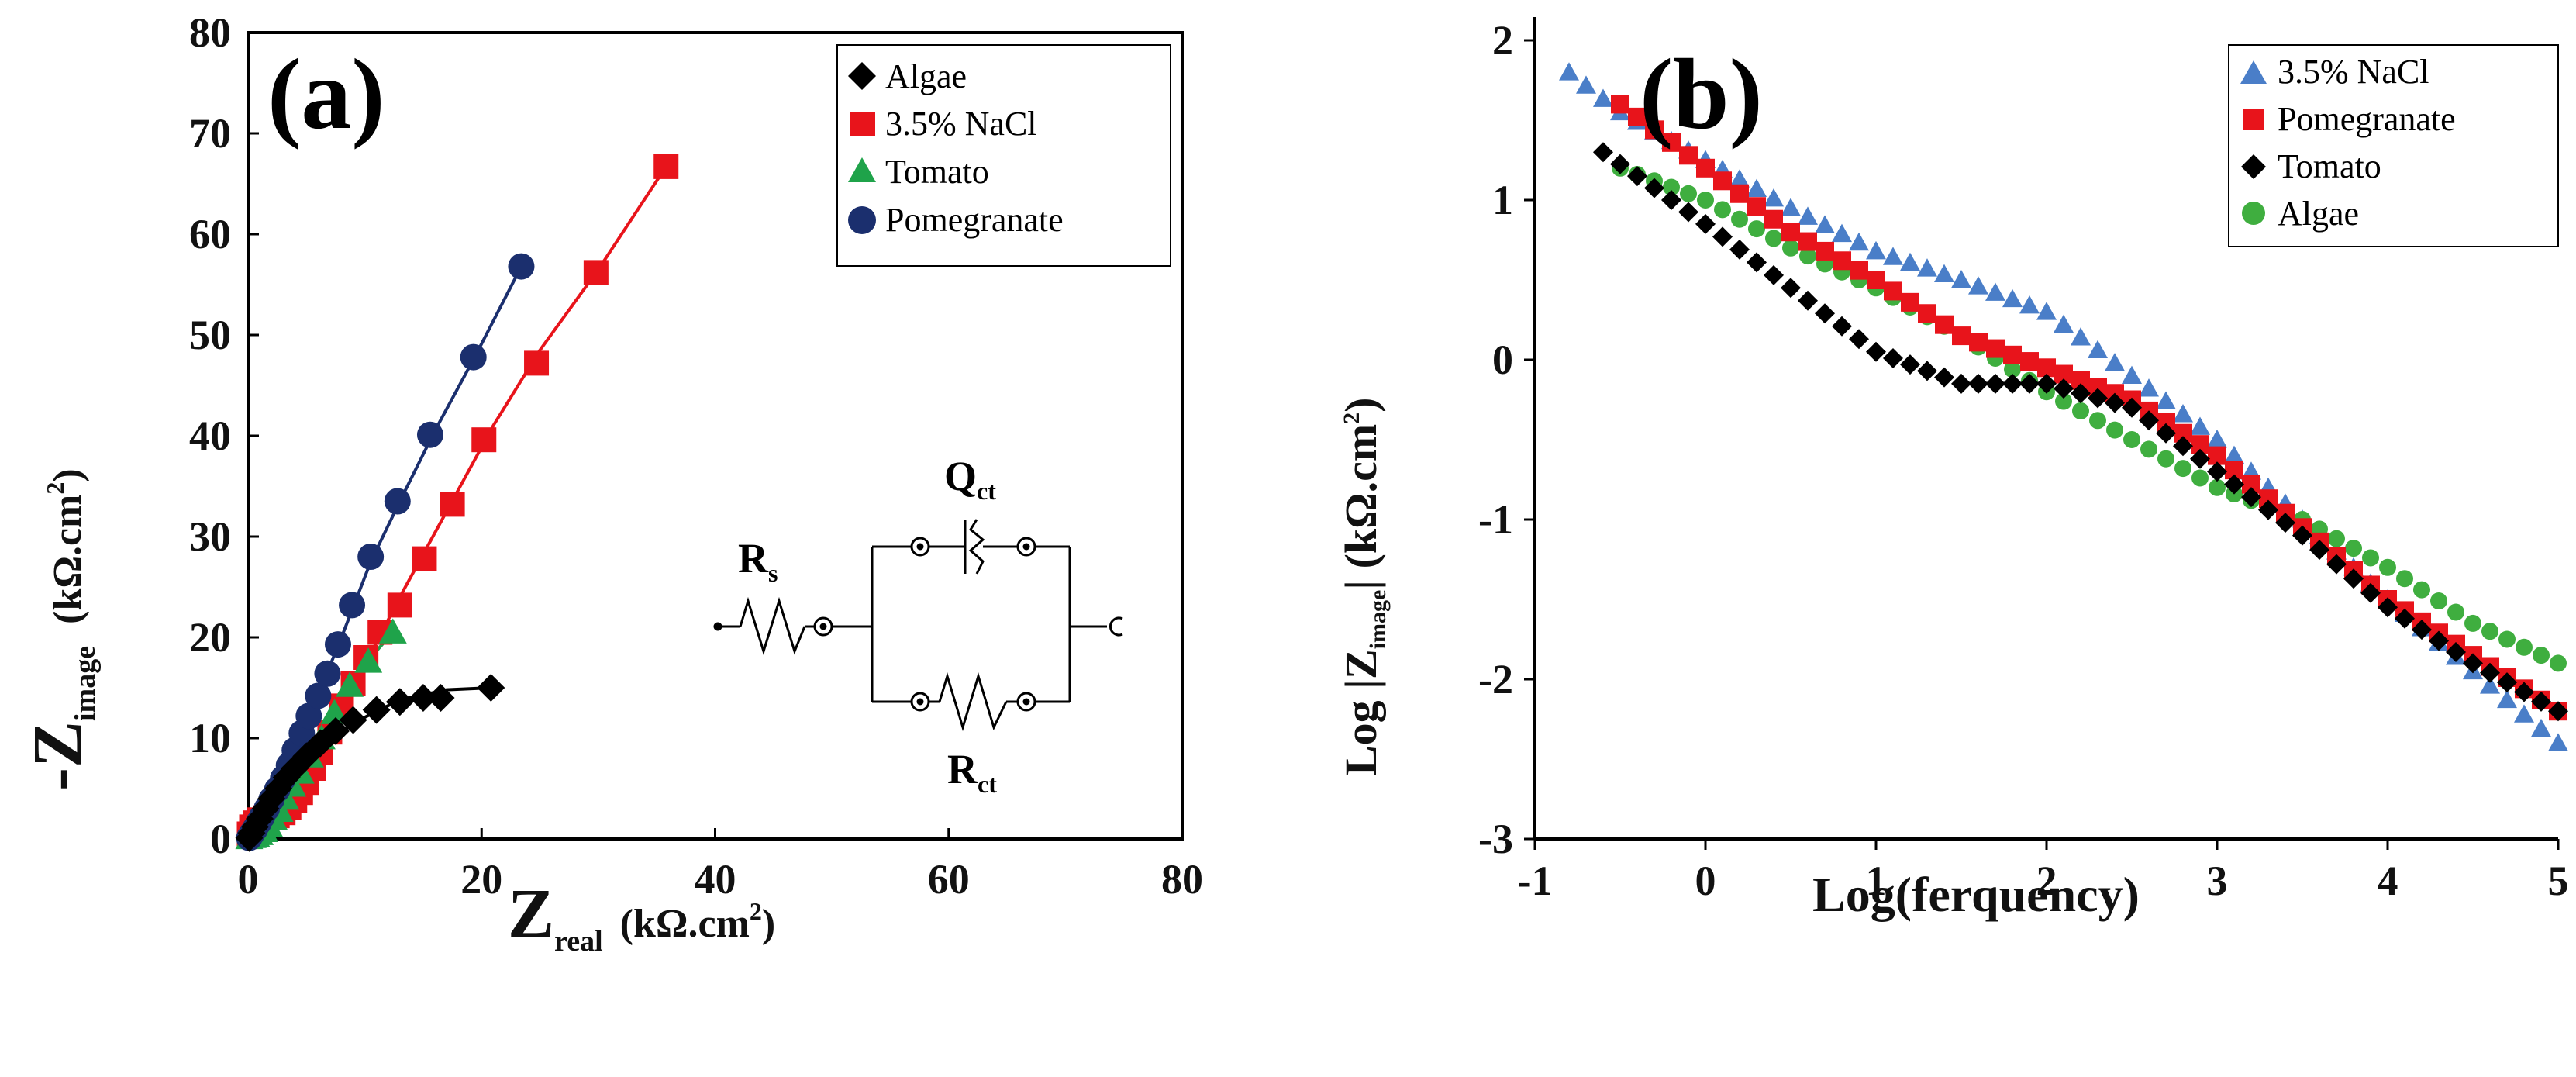 This screenshot has width=2576, height=1077. Describe the element at coordinates (972, 772) in the screenshot. I see `rct-label: Rct` at that location.